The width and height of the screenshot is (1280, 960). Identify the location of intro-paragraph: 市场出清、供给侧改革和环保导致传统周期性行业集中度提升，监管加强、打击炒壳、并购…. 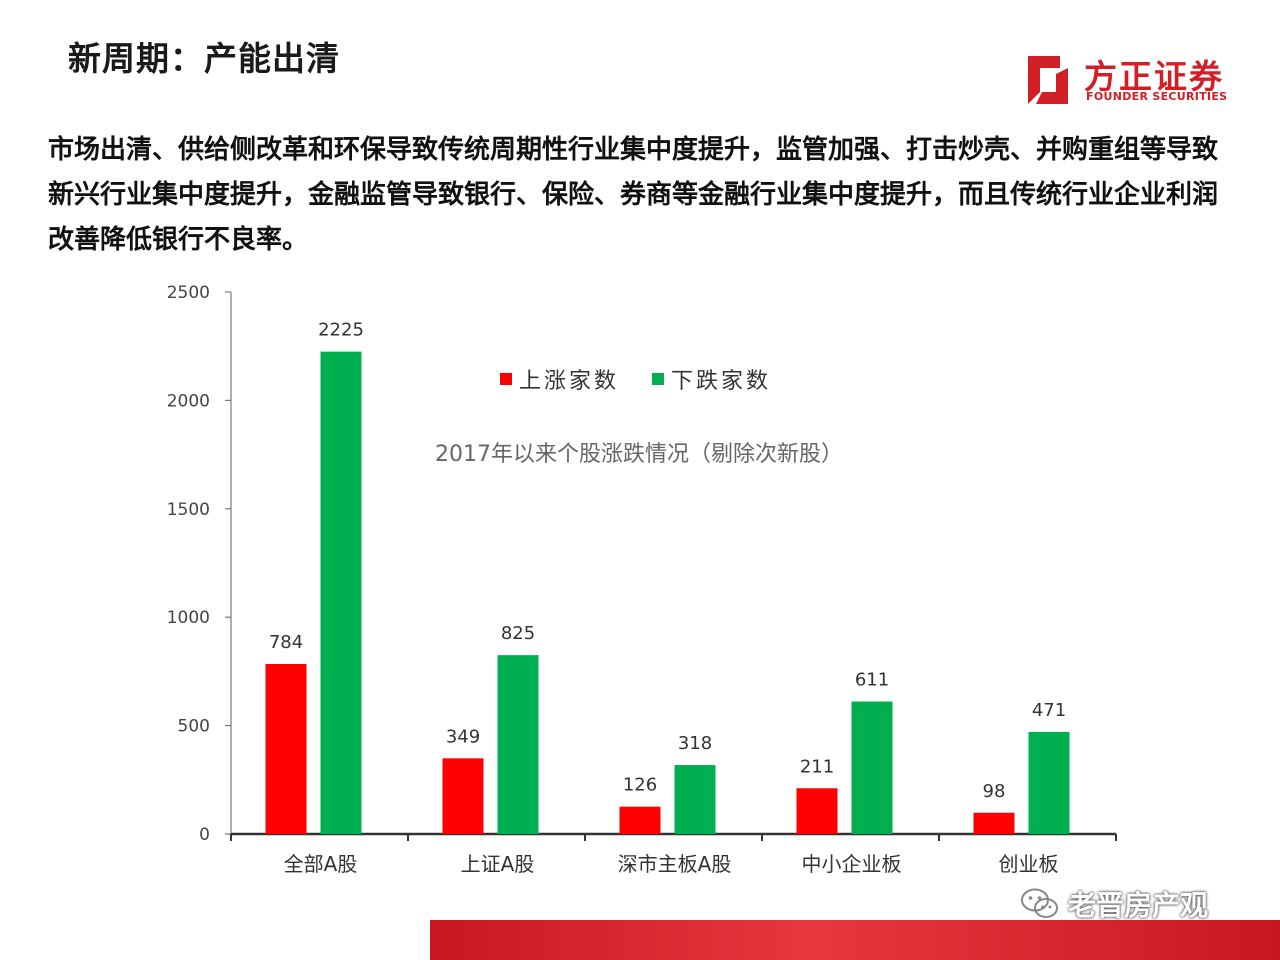
(633, 195).